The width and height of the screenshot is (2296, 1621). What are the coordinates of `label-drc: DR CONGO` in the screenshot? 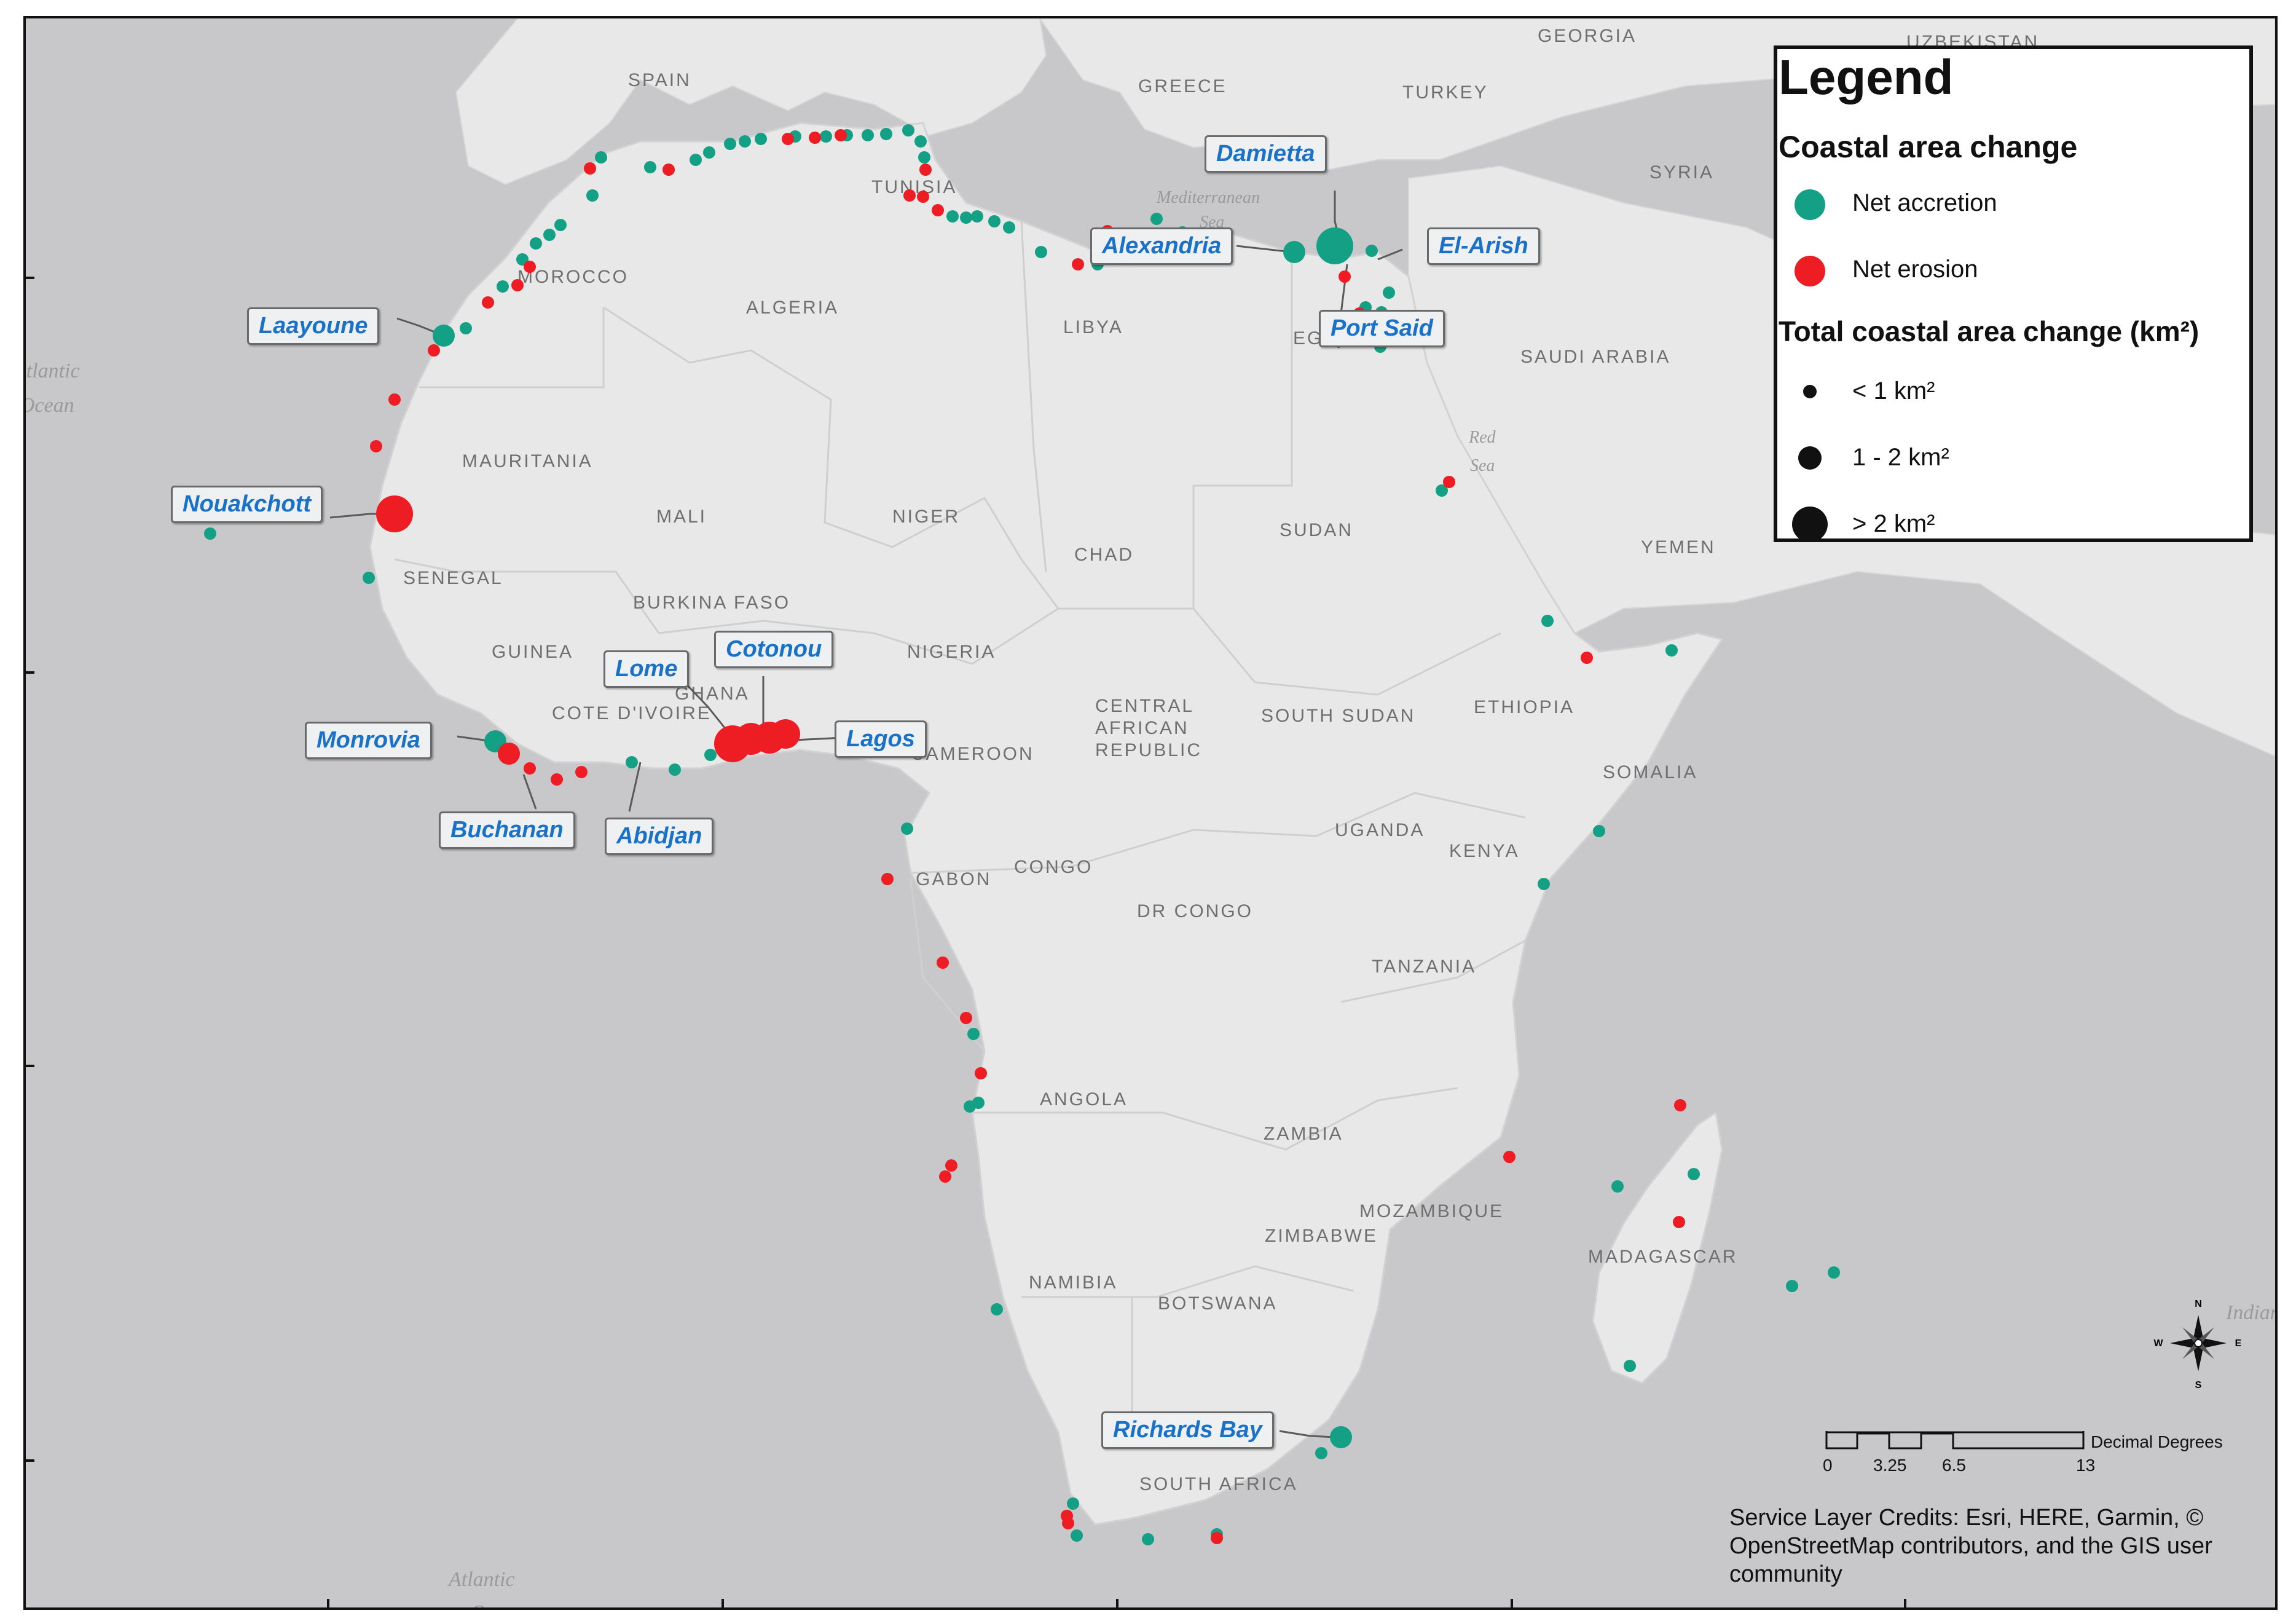 It's located at (1195, 911).